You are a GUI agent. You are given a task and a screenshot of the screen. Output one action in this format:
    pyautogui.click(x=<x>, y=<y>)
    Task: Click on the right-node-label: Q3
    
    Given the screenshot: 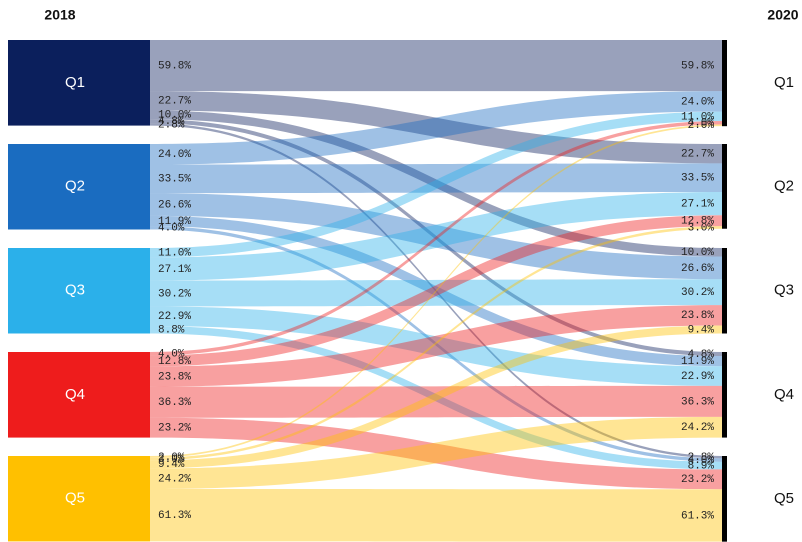 What is the action you would take?
    pyautogui.click(x=784, y=290)
    